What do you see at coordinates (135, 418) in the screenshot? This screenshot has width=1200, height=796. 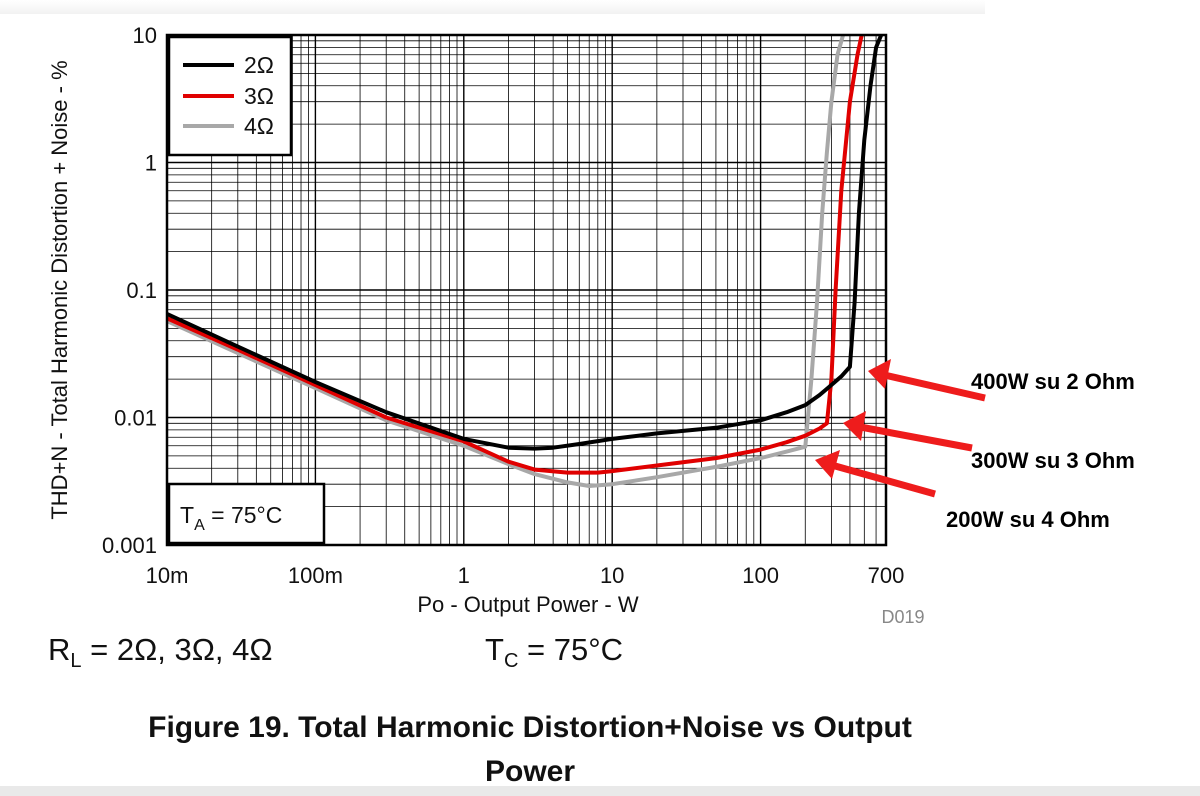 I see `y-tick-label: 0.01` at bounding box center [135, 418].